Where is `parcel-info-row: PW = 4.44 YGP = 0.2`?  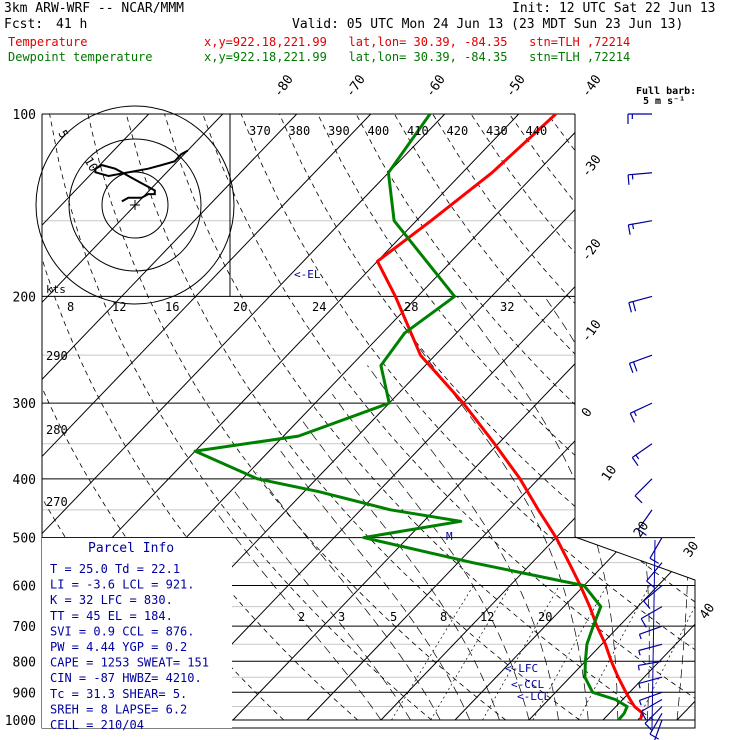 parcel-info-row: PW = 4.44 YGP = 0.2 is located at coordinates (118, 647).